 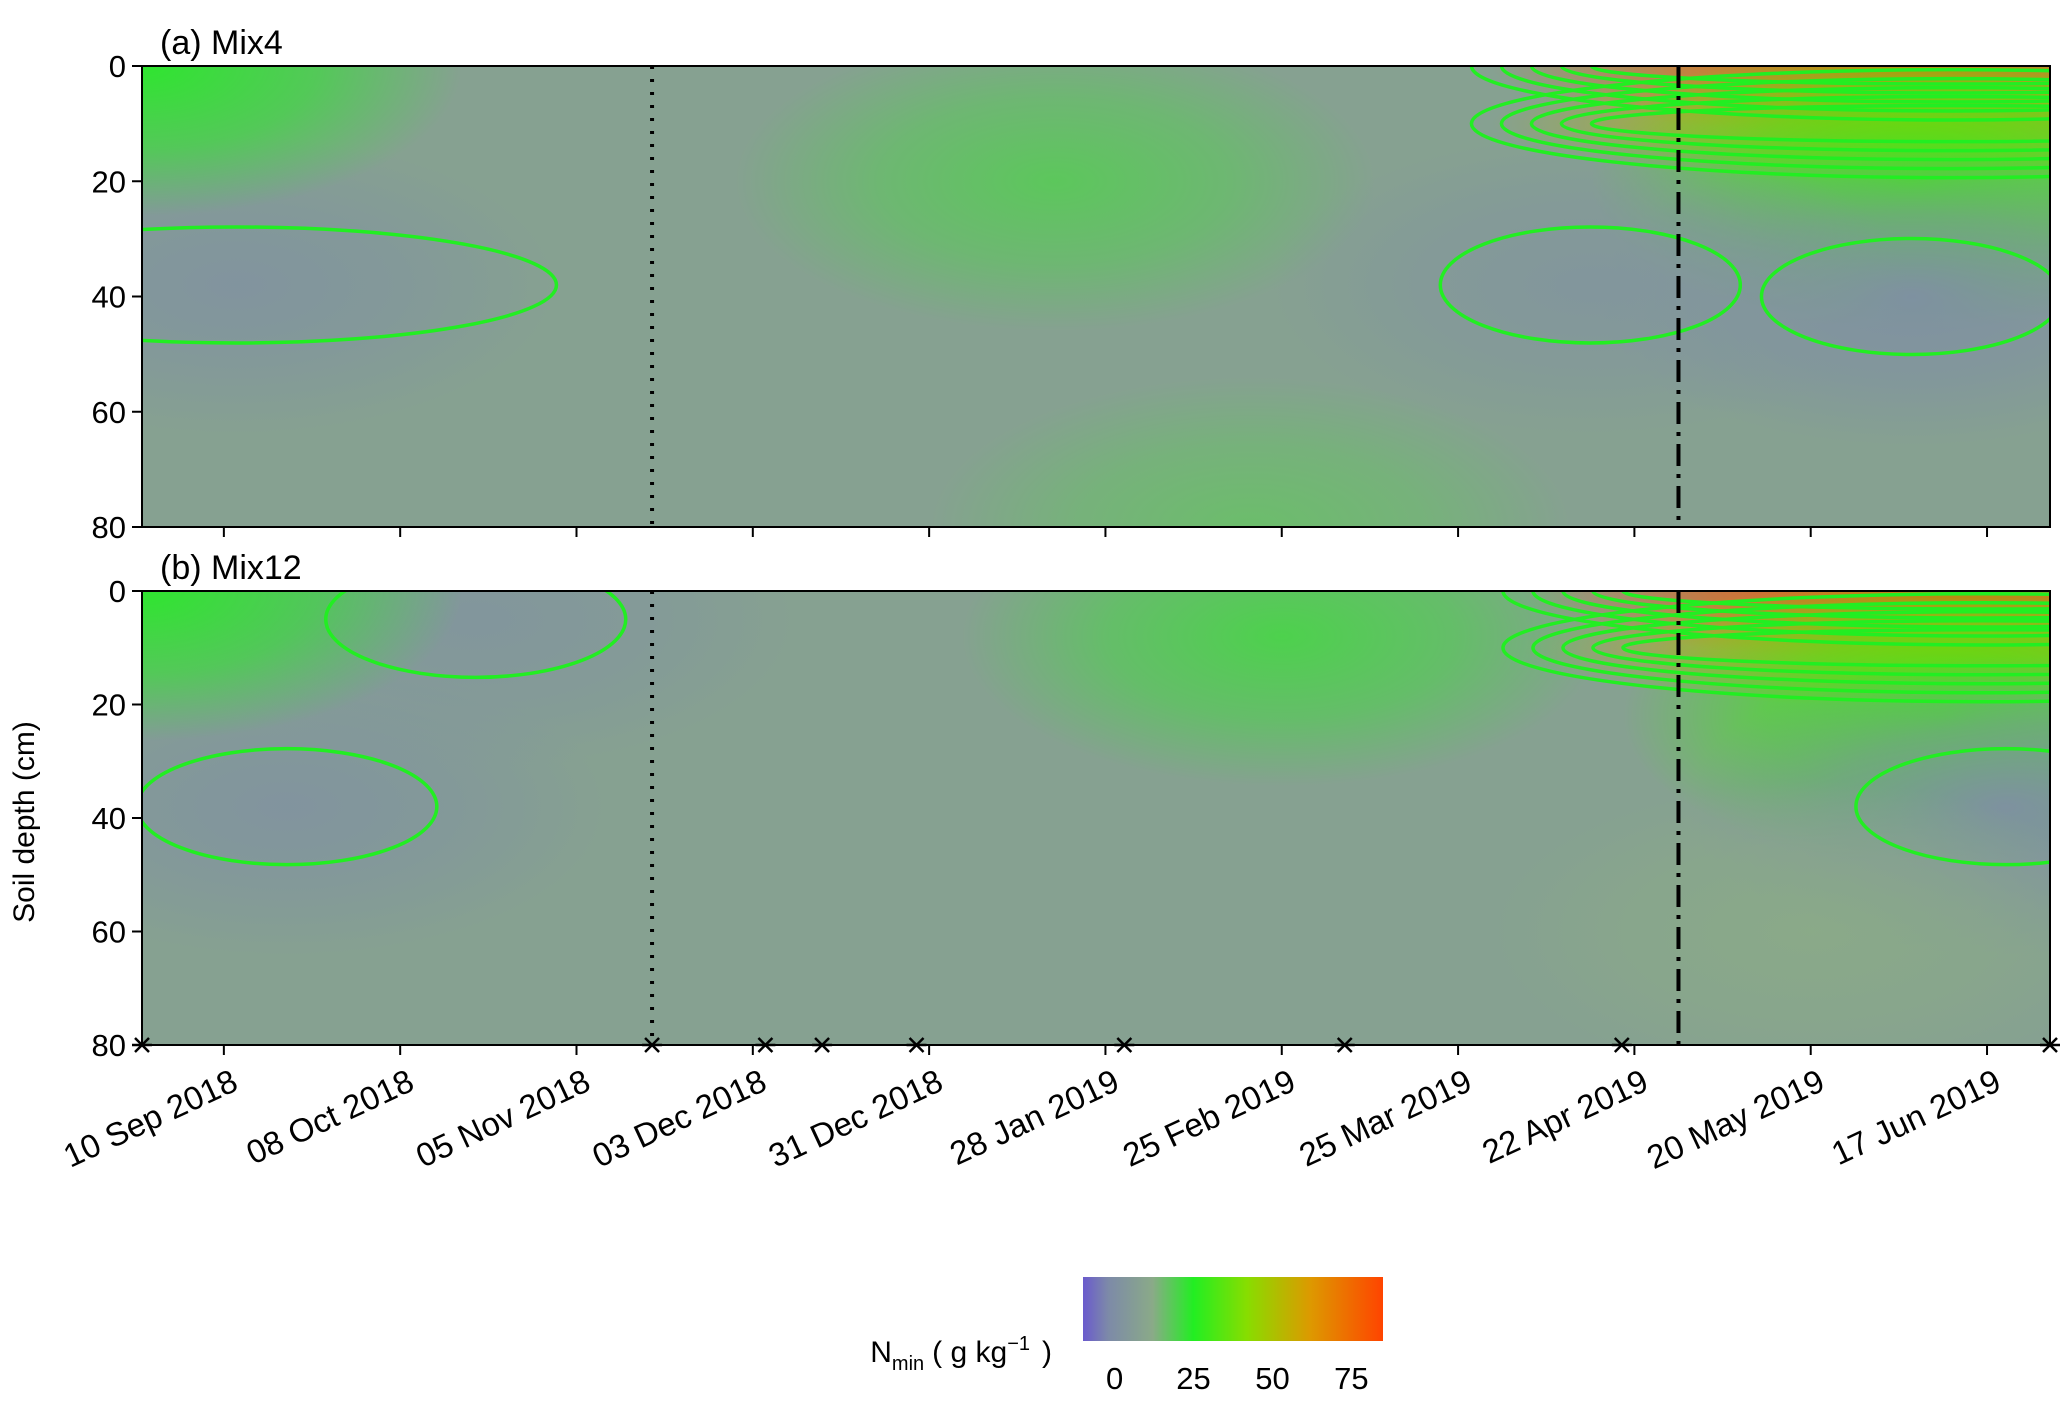 What do you see at coordinates (231, 568) in the screenshot?
I see `panel-title: (b) Mix12` at bounding box center [231, 568].